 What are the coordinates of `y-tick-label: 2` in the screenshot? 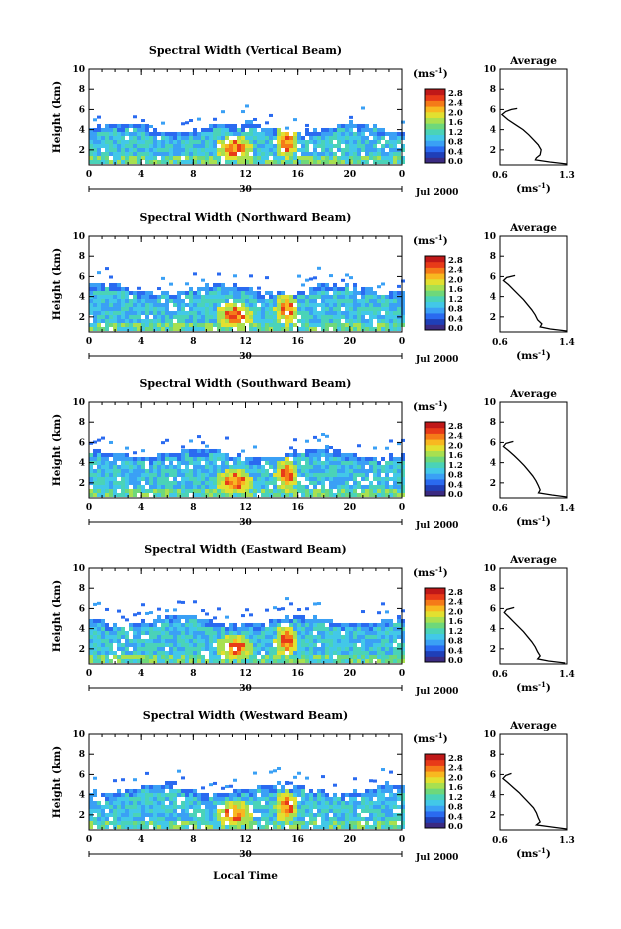 It's located at (82, 151).